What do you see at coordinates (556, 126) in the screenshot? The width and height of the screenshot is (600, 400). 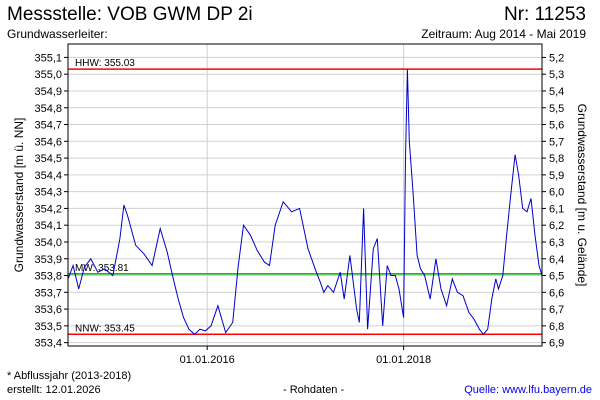 I see `y-right-tick-label: 5,6` at bounding box center [556, 126].